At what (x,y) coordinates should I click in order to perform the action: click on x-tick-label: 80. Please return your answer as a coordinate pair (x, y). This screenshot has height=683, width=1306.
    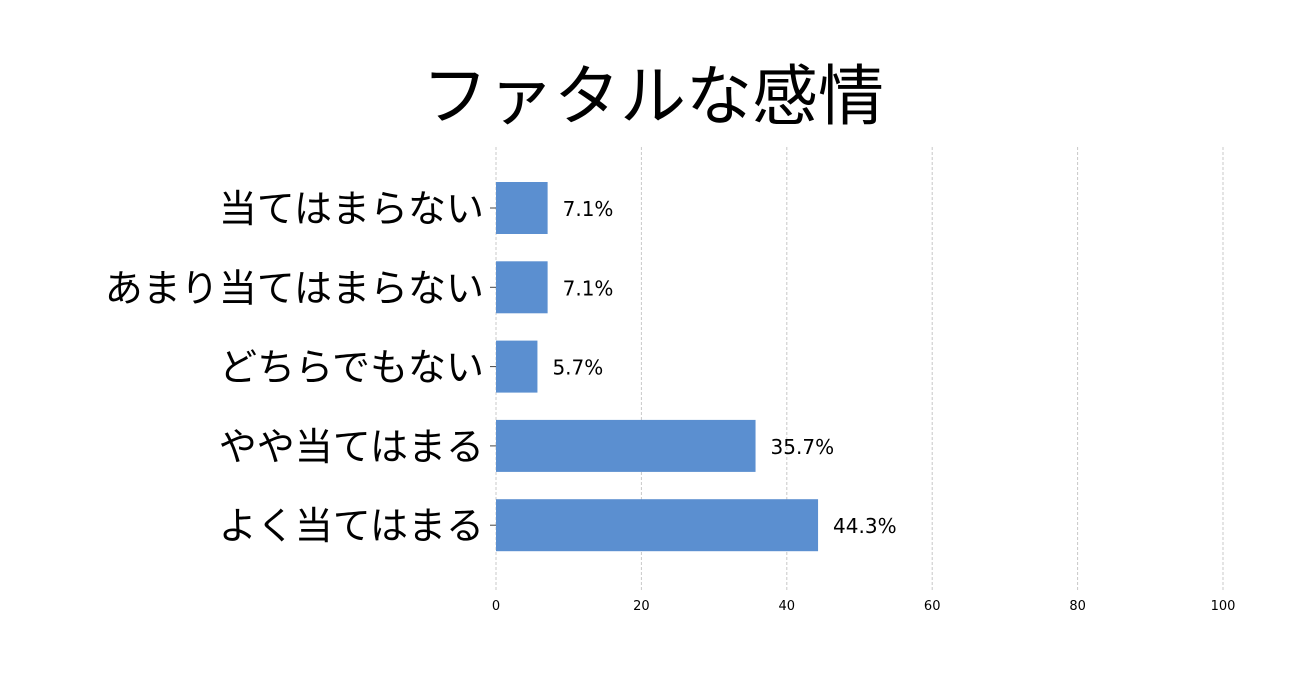
    Looking at the image, I should click on (1077, 606).